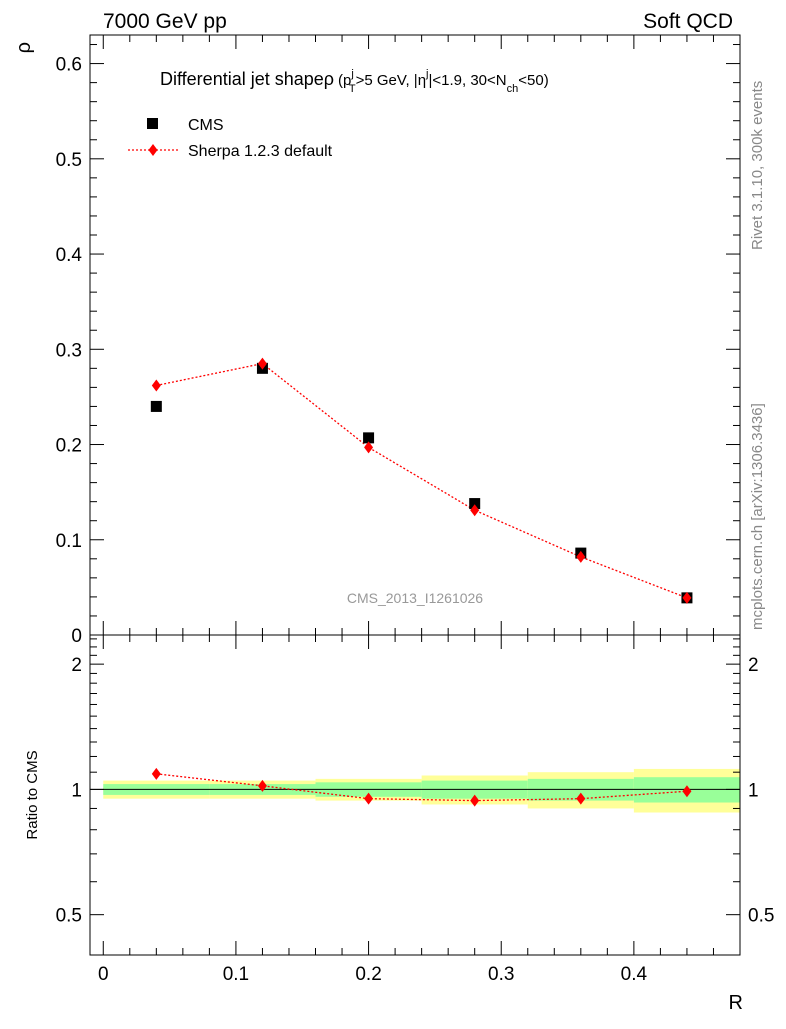 The image size is (786, 1029). I want to click on ratio-y-tick-label-left: 0.5, so click(69, 916).